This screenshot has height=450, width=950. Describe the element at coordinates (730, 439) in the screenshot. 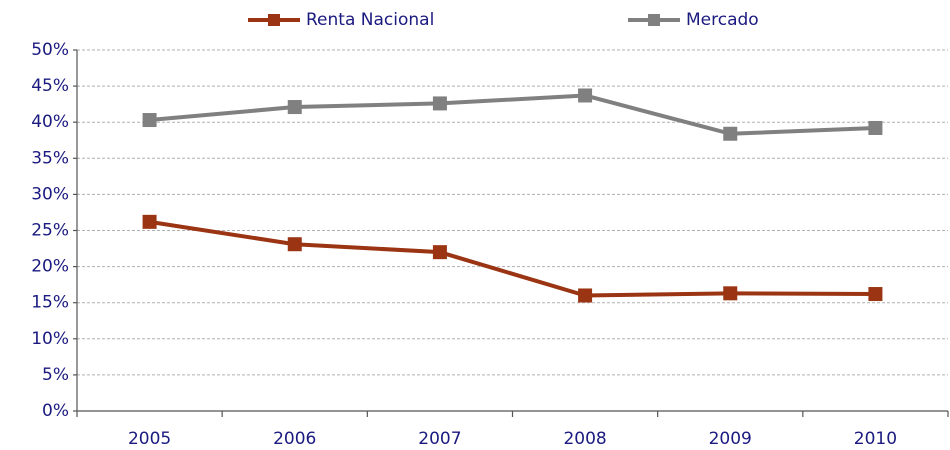

I see `x-tick-label: 2009` at that location.